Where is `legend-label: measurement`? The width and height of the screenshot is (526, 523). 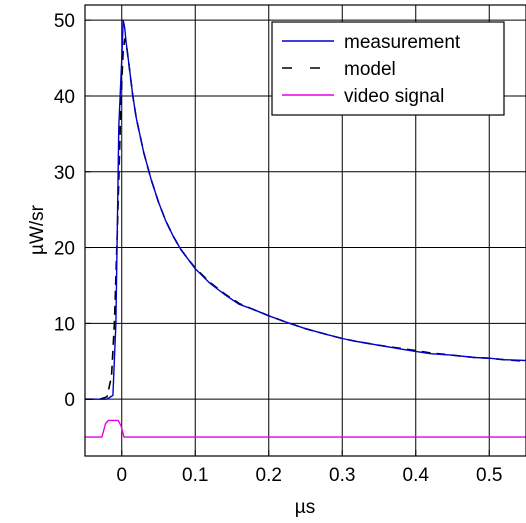
legend-label: measurement is located at coordinates (402, 42).